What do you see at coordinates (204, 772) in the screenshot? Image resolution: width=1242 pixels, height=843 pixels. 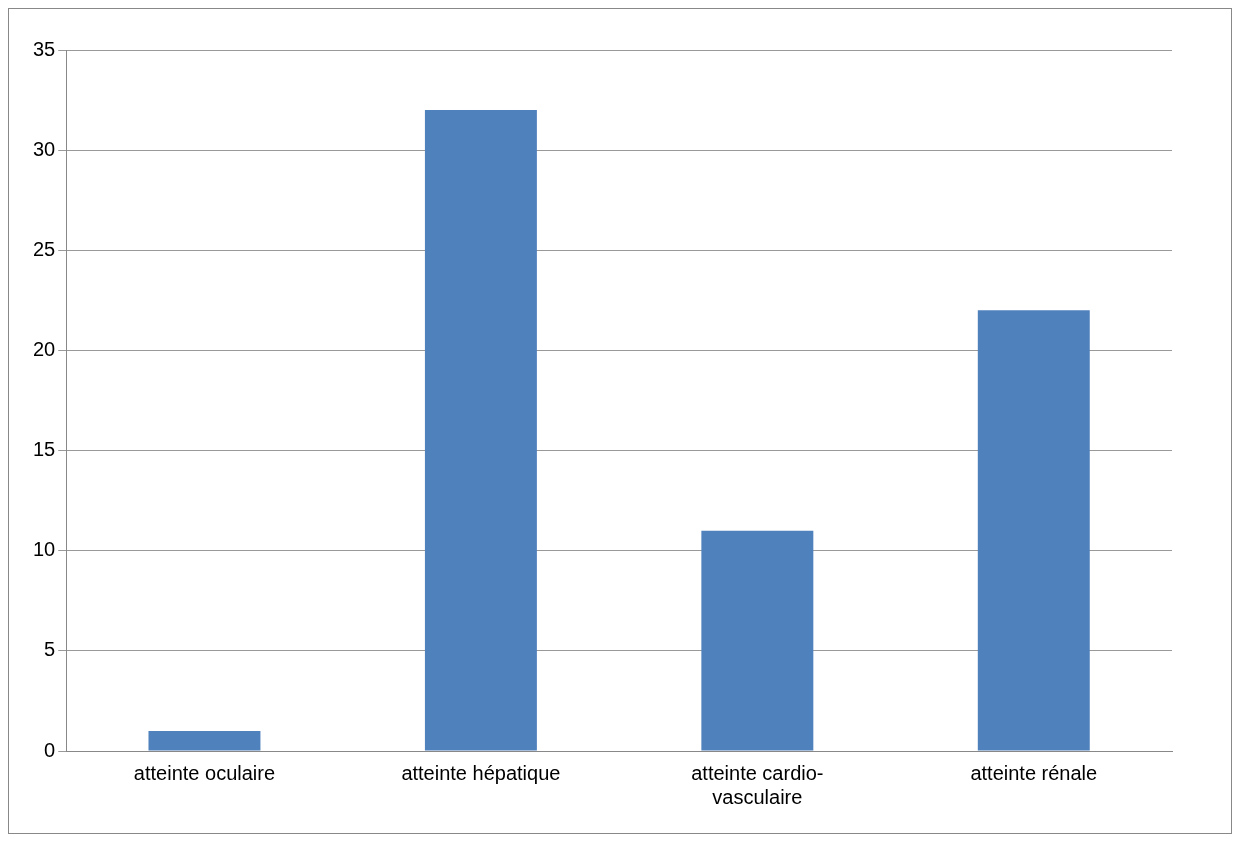 I see `x-tick-label: atteinte oculaire` at bounding box center [204, 772].